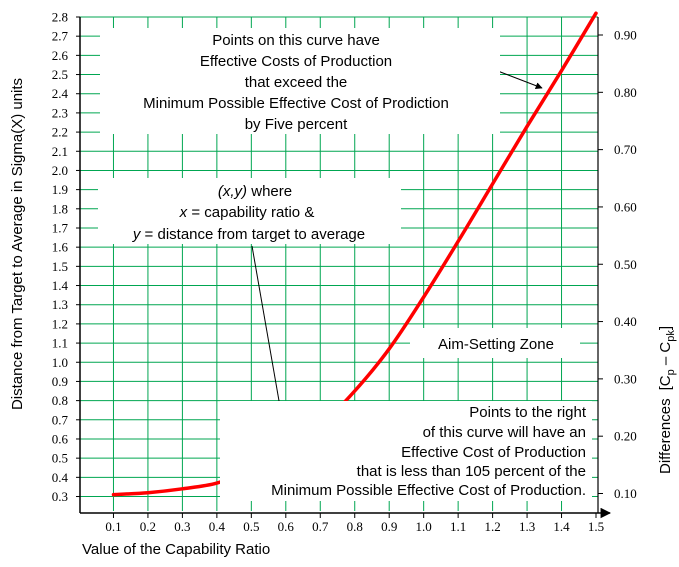 The height and width of the screenshot is (567, 679). What do you see at coordinates (60, 74) in the screenshot?
I see `y-tick-label: 2.5` at bounding box center [60, 74].